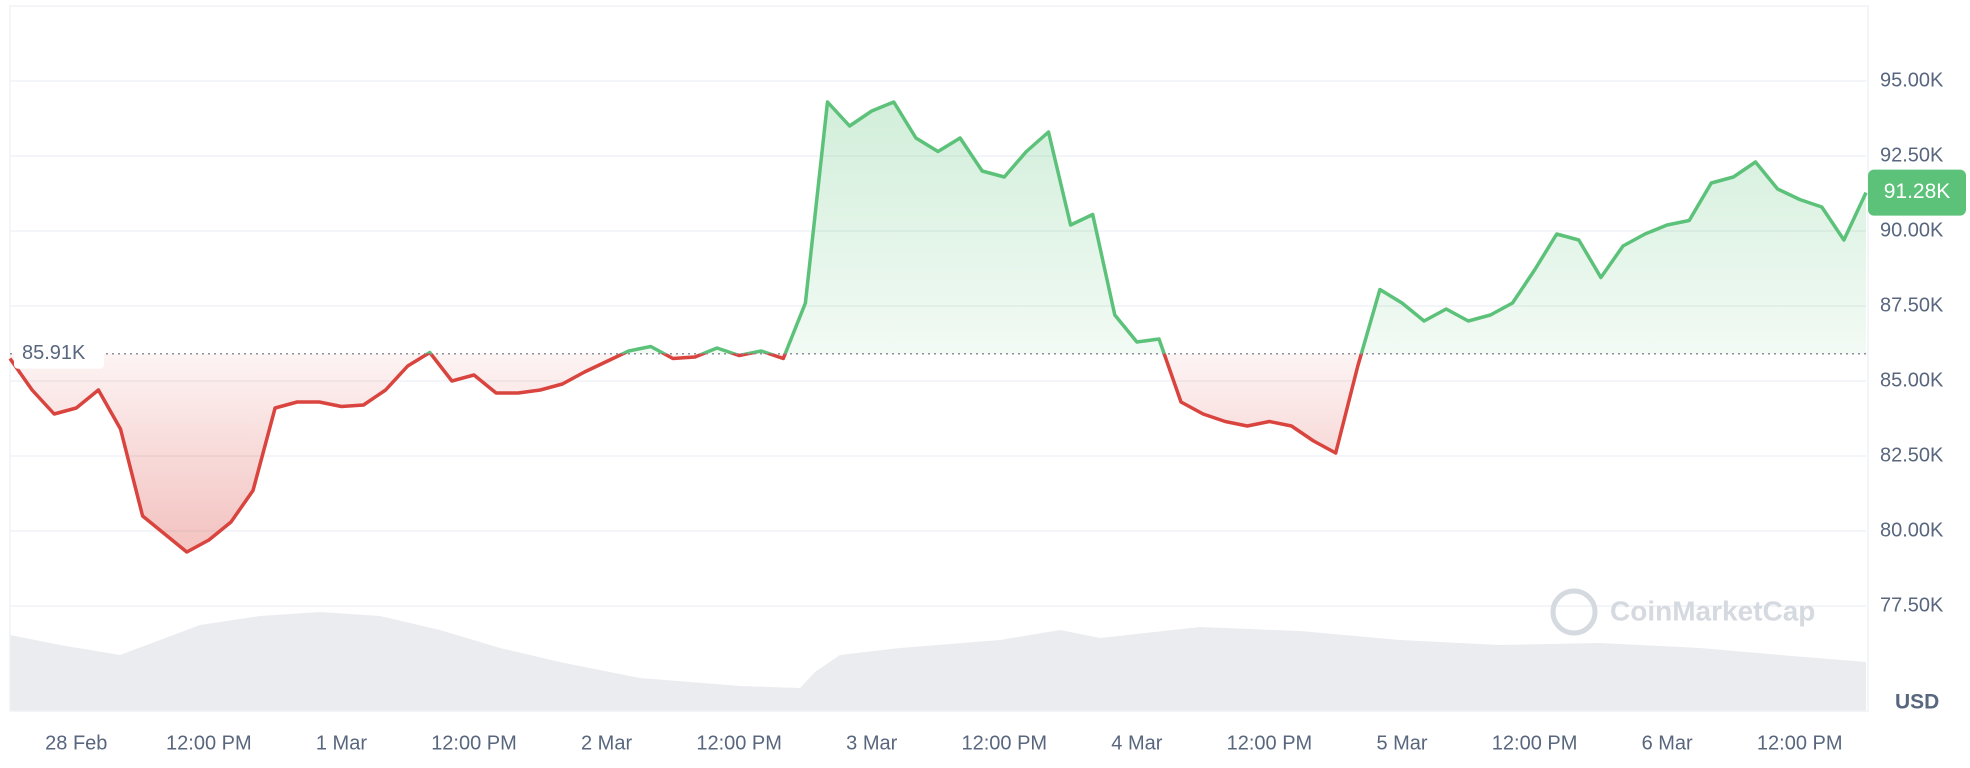 The image size is (1970, 768). What do you see at coordinates (1667, 743) in the screenshot?
I see `x-tick-label: 6 Mar` at bounding box center [1667, 743].